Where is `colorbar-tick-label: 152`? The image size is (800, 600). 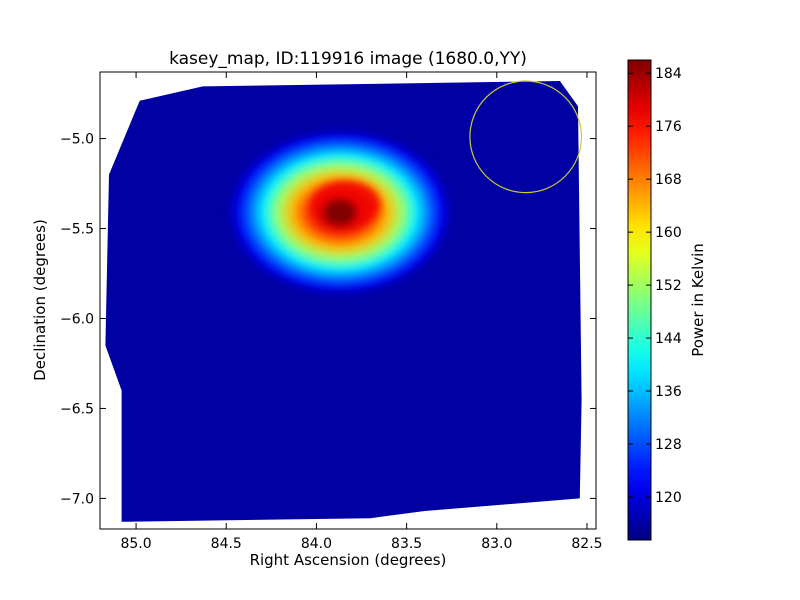 colorbar-tick-label: 152 is located at coordinates (668, 286).